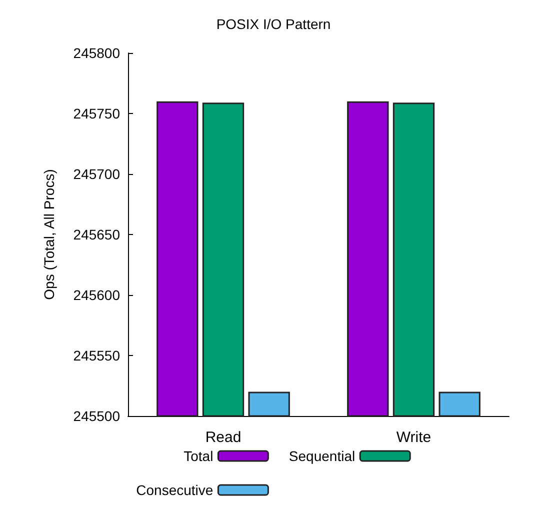 The image size is (547, 514). I want to click on y-axis-title: Ops (Total, All Procs), so click(49, 234).